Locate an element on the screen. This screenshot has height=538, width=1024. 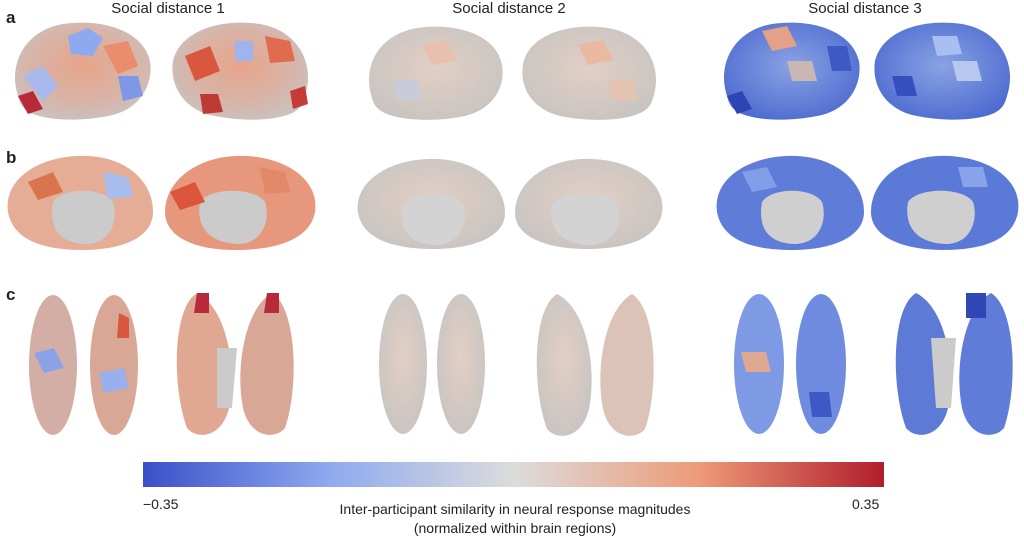
colorbar-min-label: −0.35 is located at coordinates (161, 504).